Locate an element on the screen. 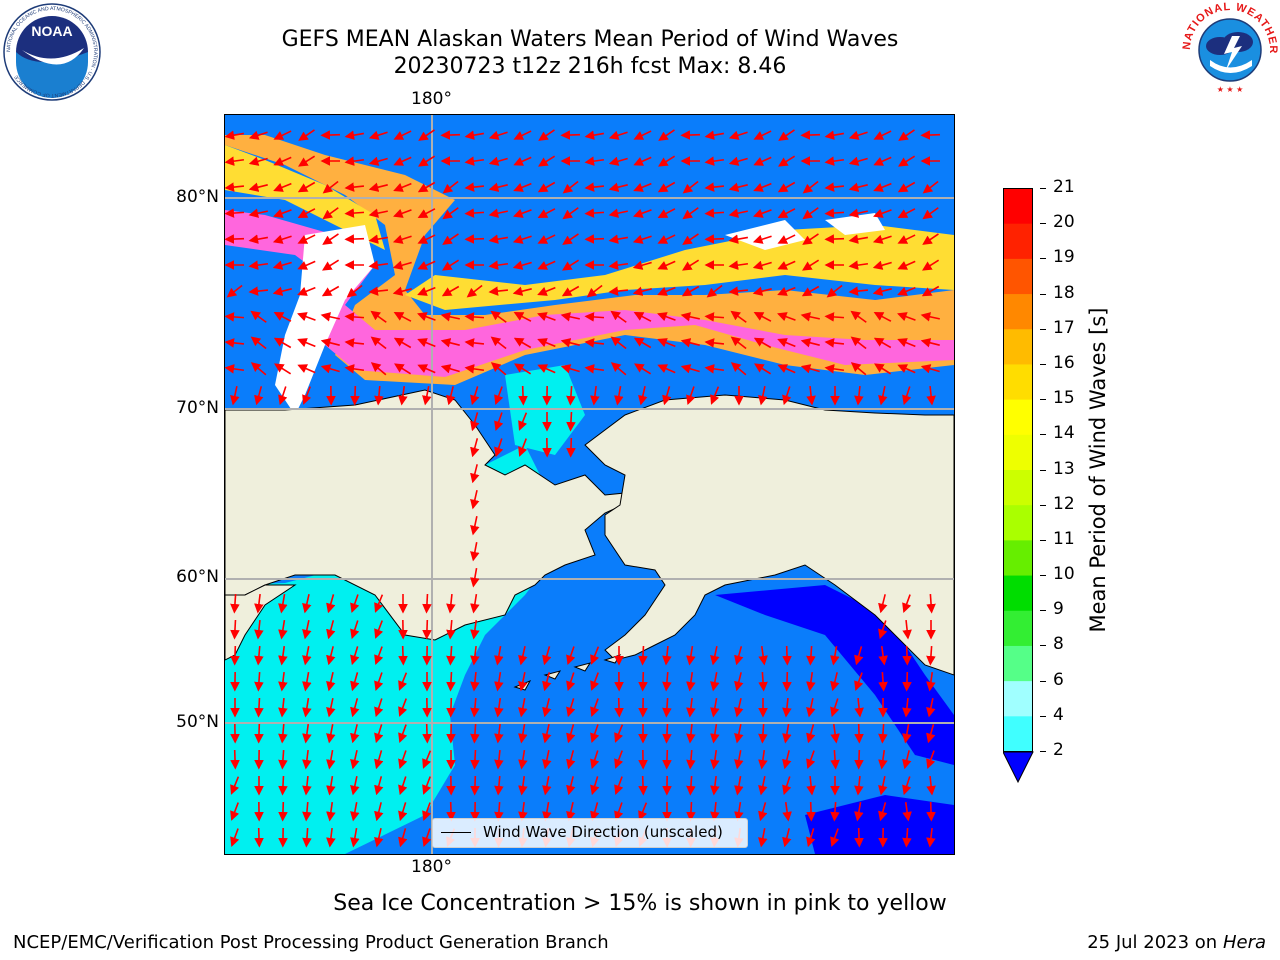 The height and width of the screenshot is (960, 1280). colorbar-tick-label: 2 is located at coordinates (1058, 750).